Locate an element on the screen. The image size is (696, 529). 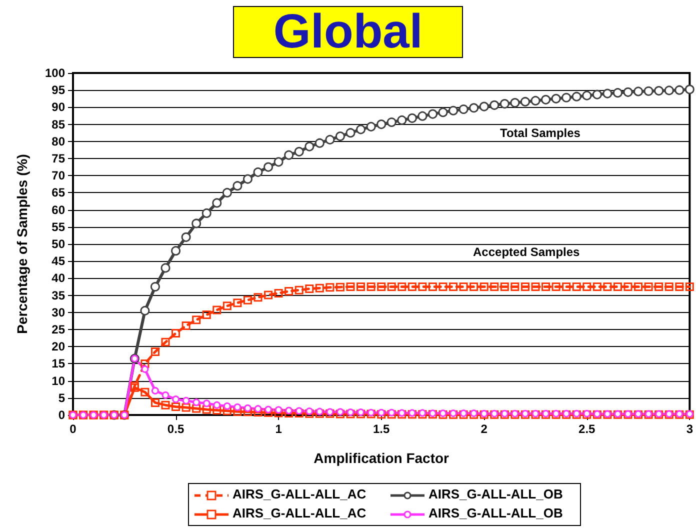
x-tick-label: 1.5 is located at coordinates (381, 429).